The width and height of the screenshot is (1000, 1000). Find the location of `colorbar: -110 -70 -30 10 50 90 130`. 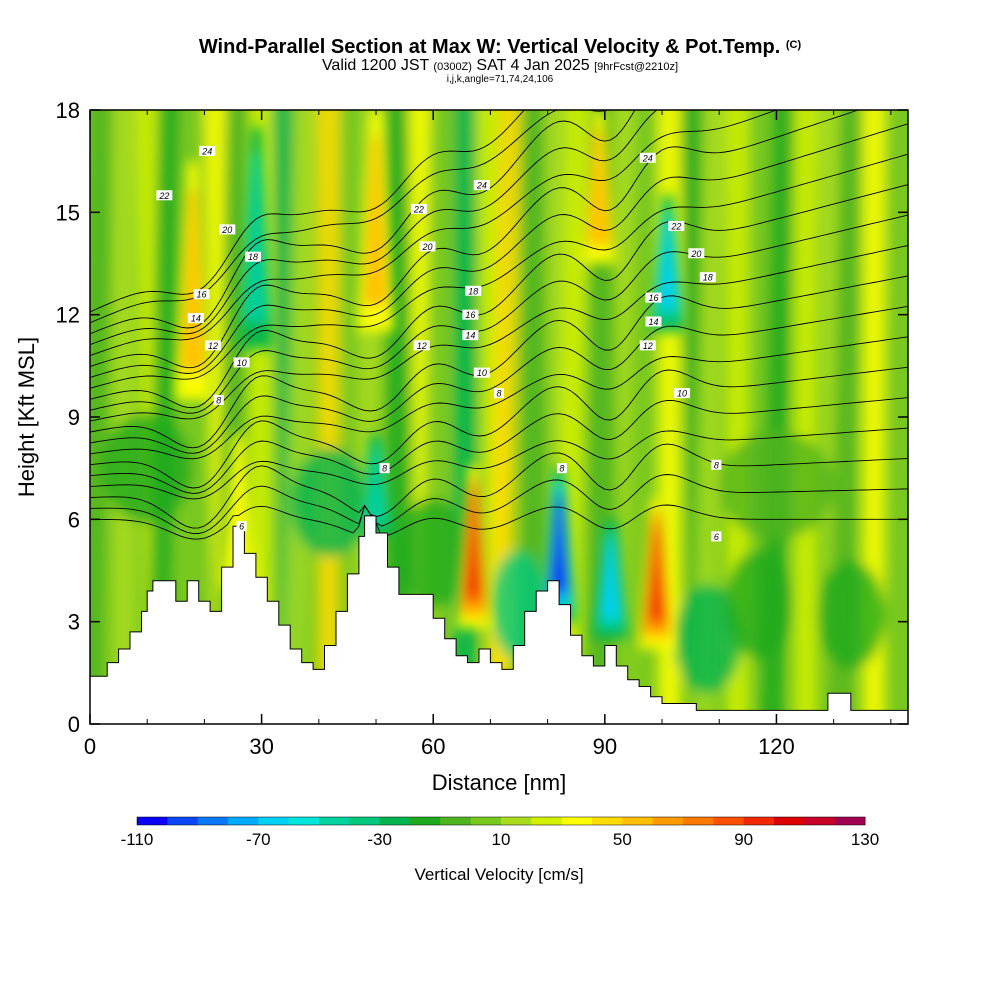

colorbar: -110 -70 -30 10 50 90 130 is located at coordinates (500, 832).